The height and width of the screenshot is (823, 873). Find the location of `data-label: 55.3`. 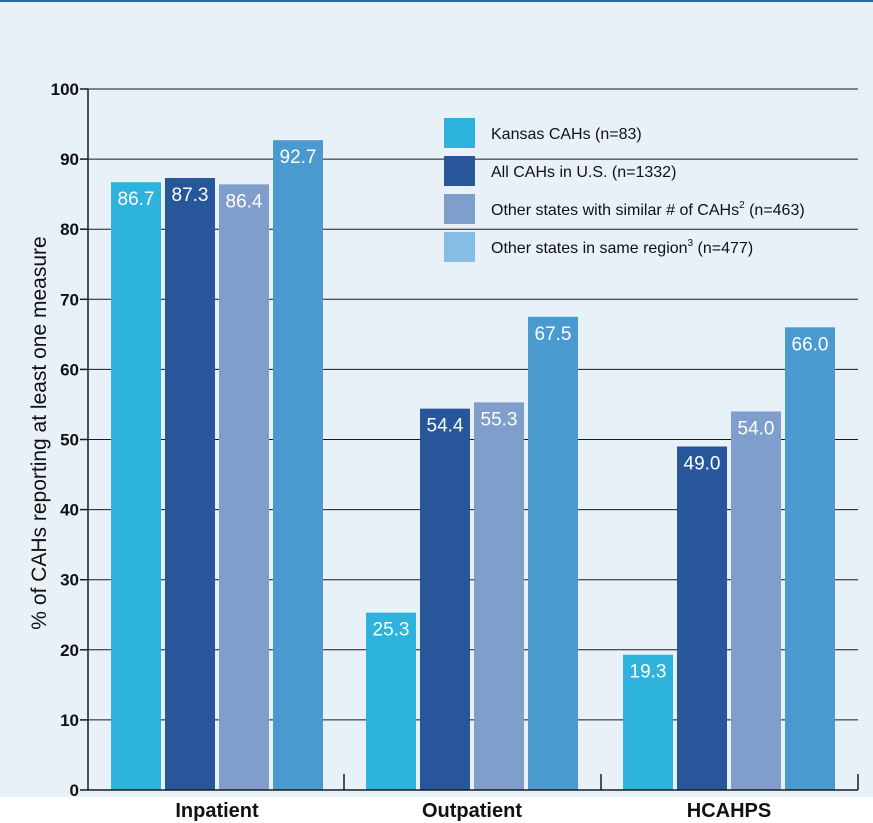

data-label: 55.3 is located at coordinates (499, 419).